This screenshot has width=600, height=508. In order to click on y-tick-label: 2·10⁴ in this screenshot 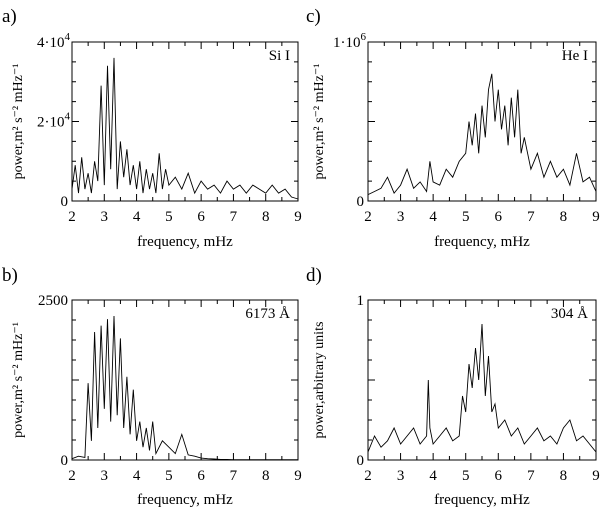, I will do `click(54, 121)`.